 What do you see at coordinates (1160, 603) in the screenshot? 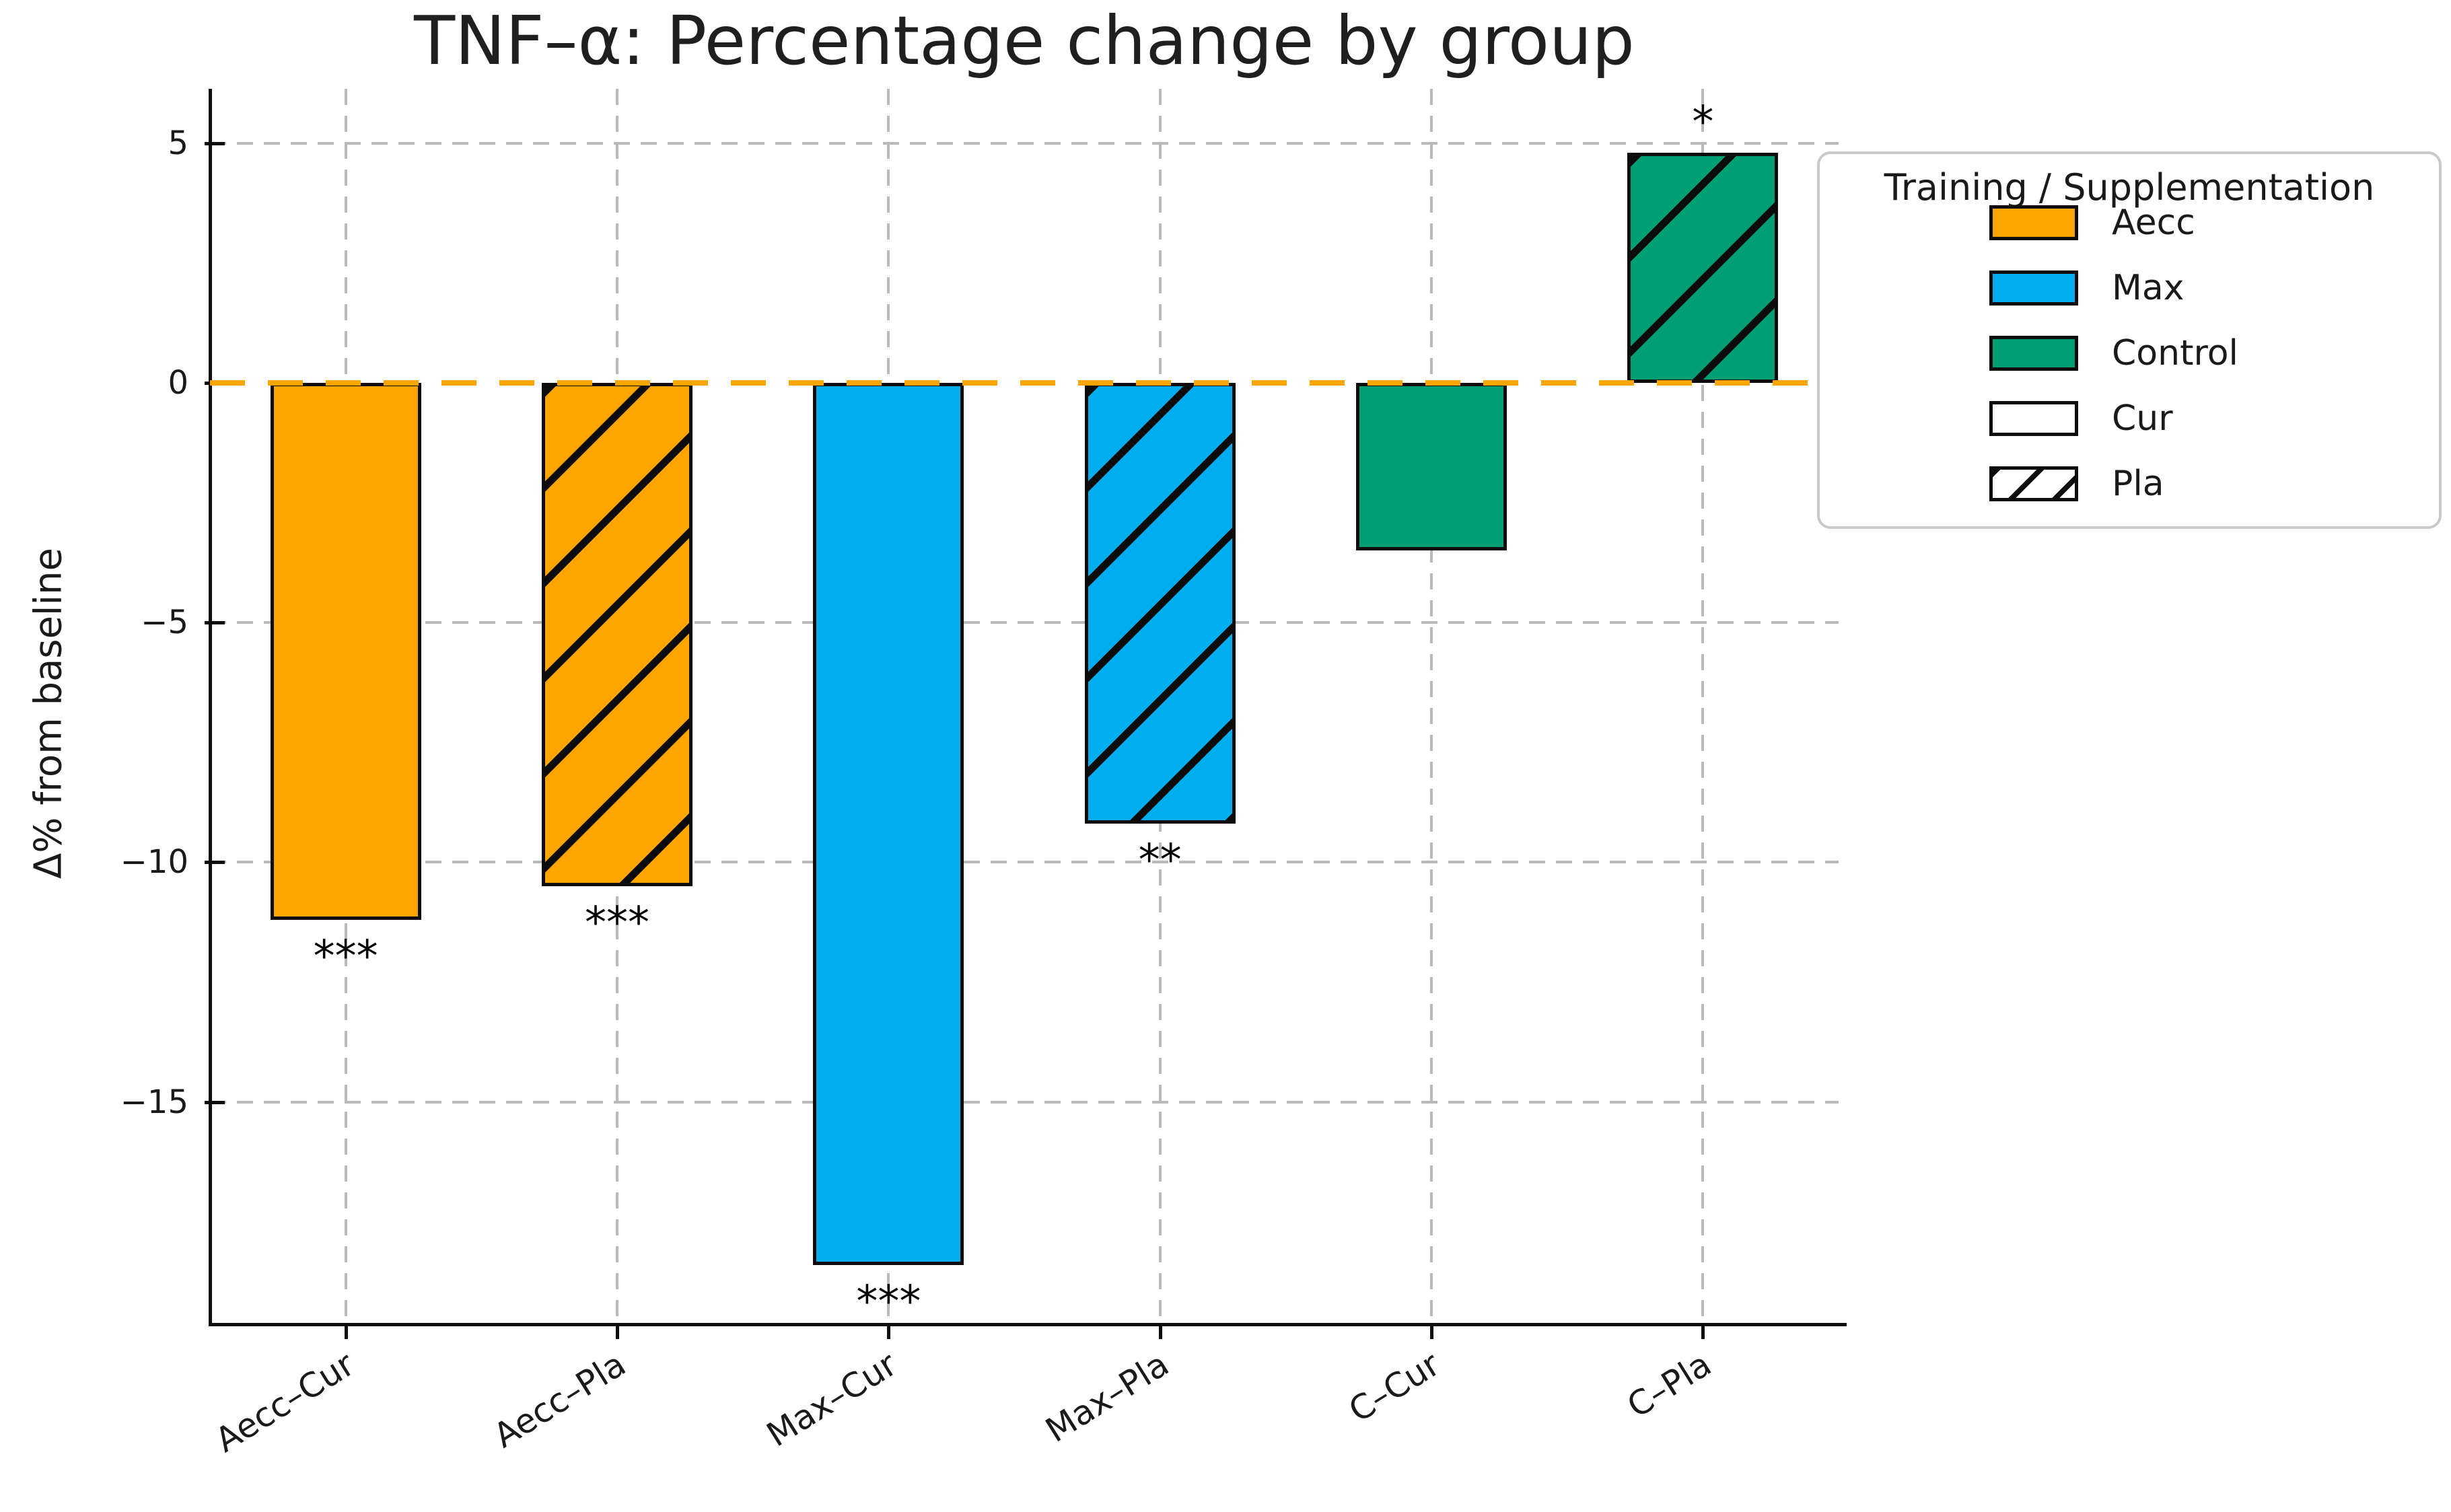
I see `bar-max-pla` at bounding box center [1160, 603].